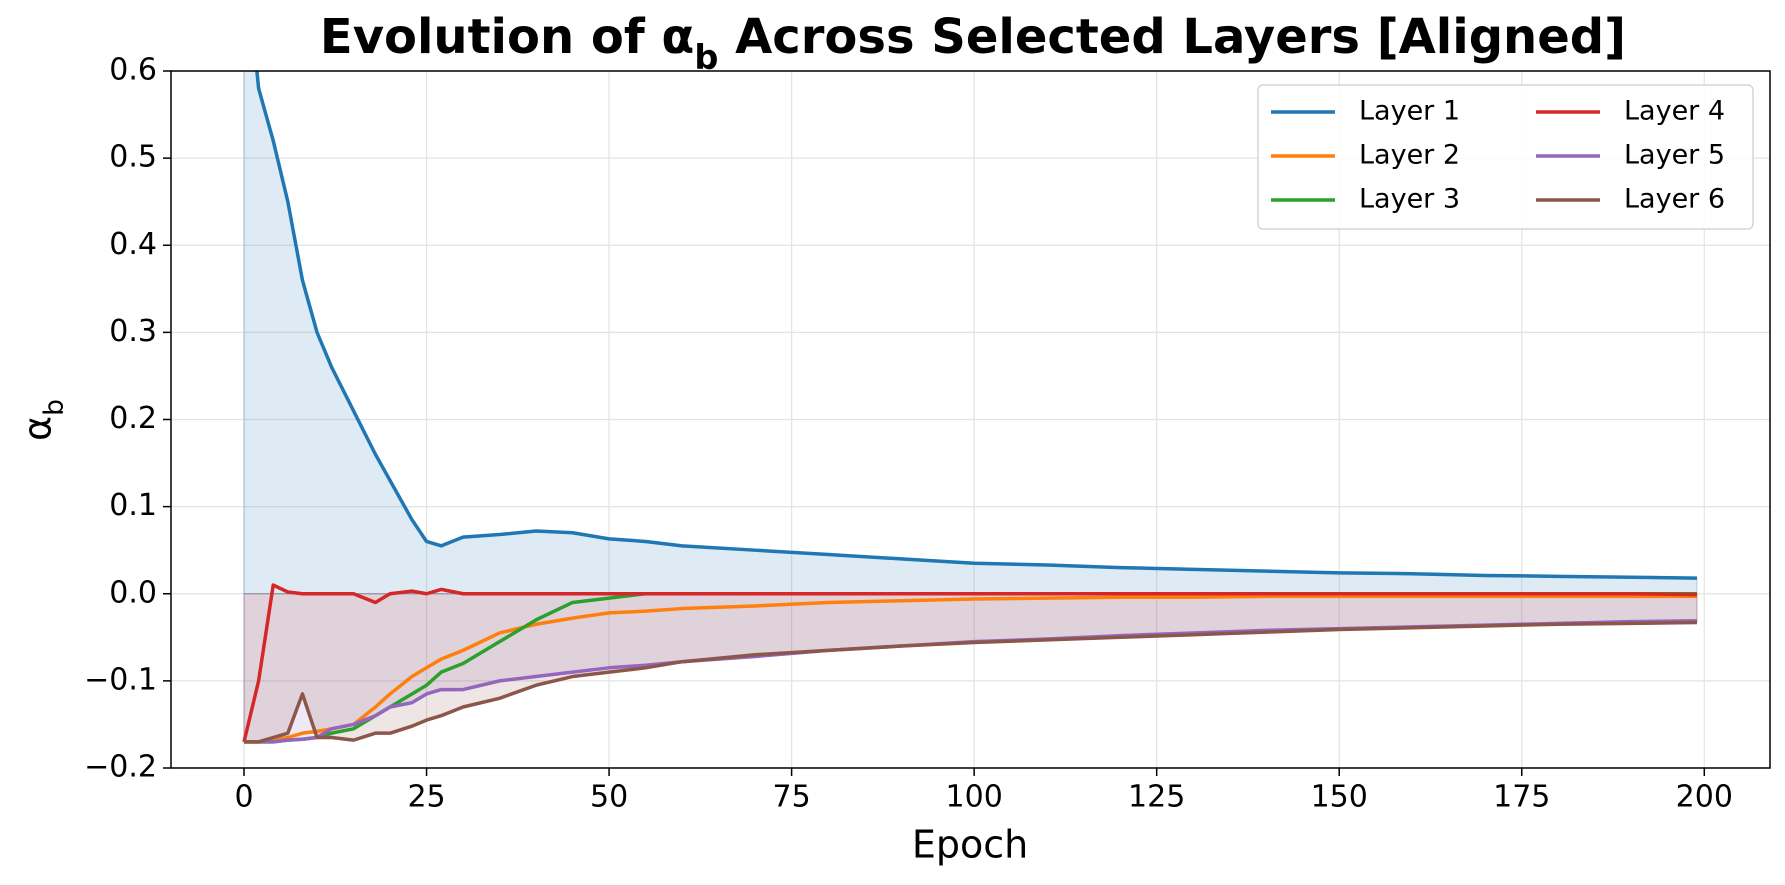  What do you see at coordinates (1704, 797) in the screenshot?
I see `x-tick-label: 200` at bounding box center [1704, 797].